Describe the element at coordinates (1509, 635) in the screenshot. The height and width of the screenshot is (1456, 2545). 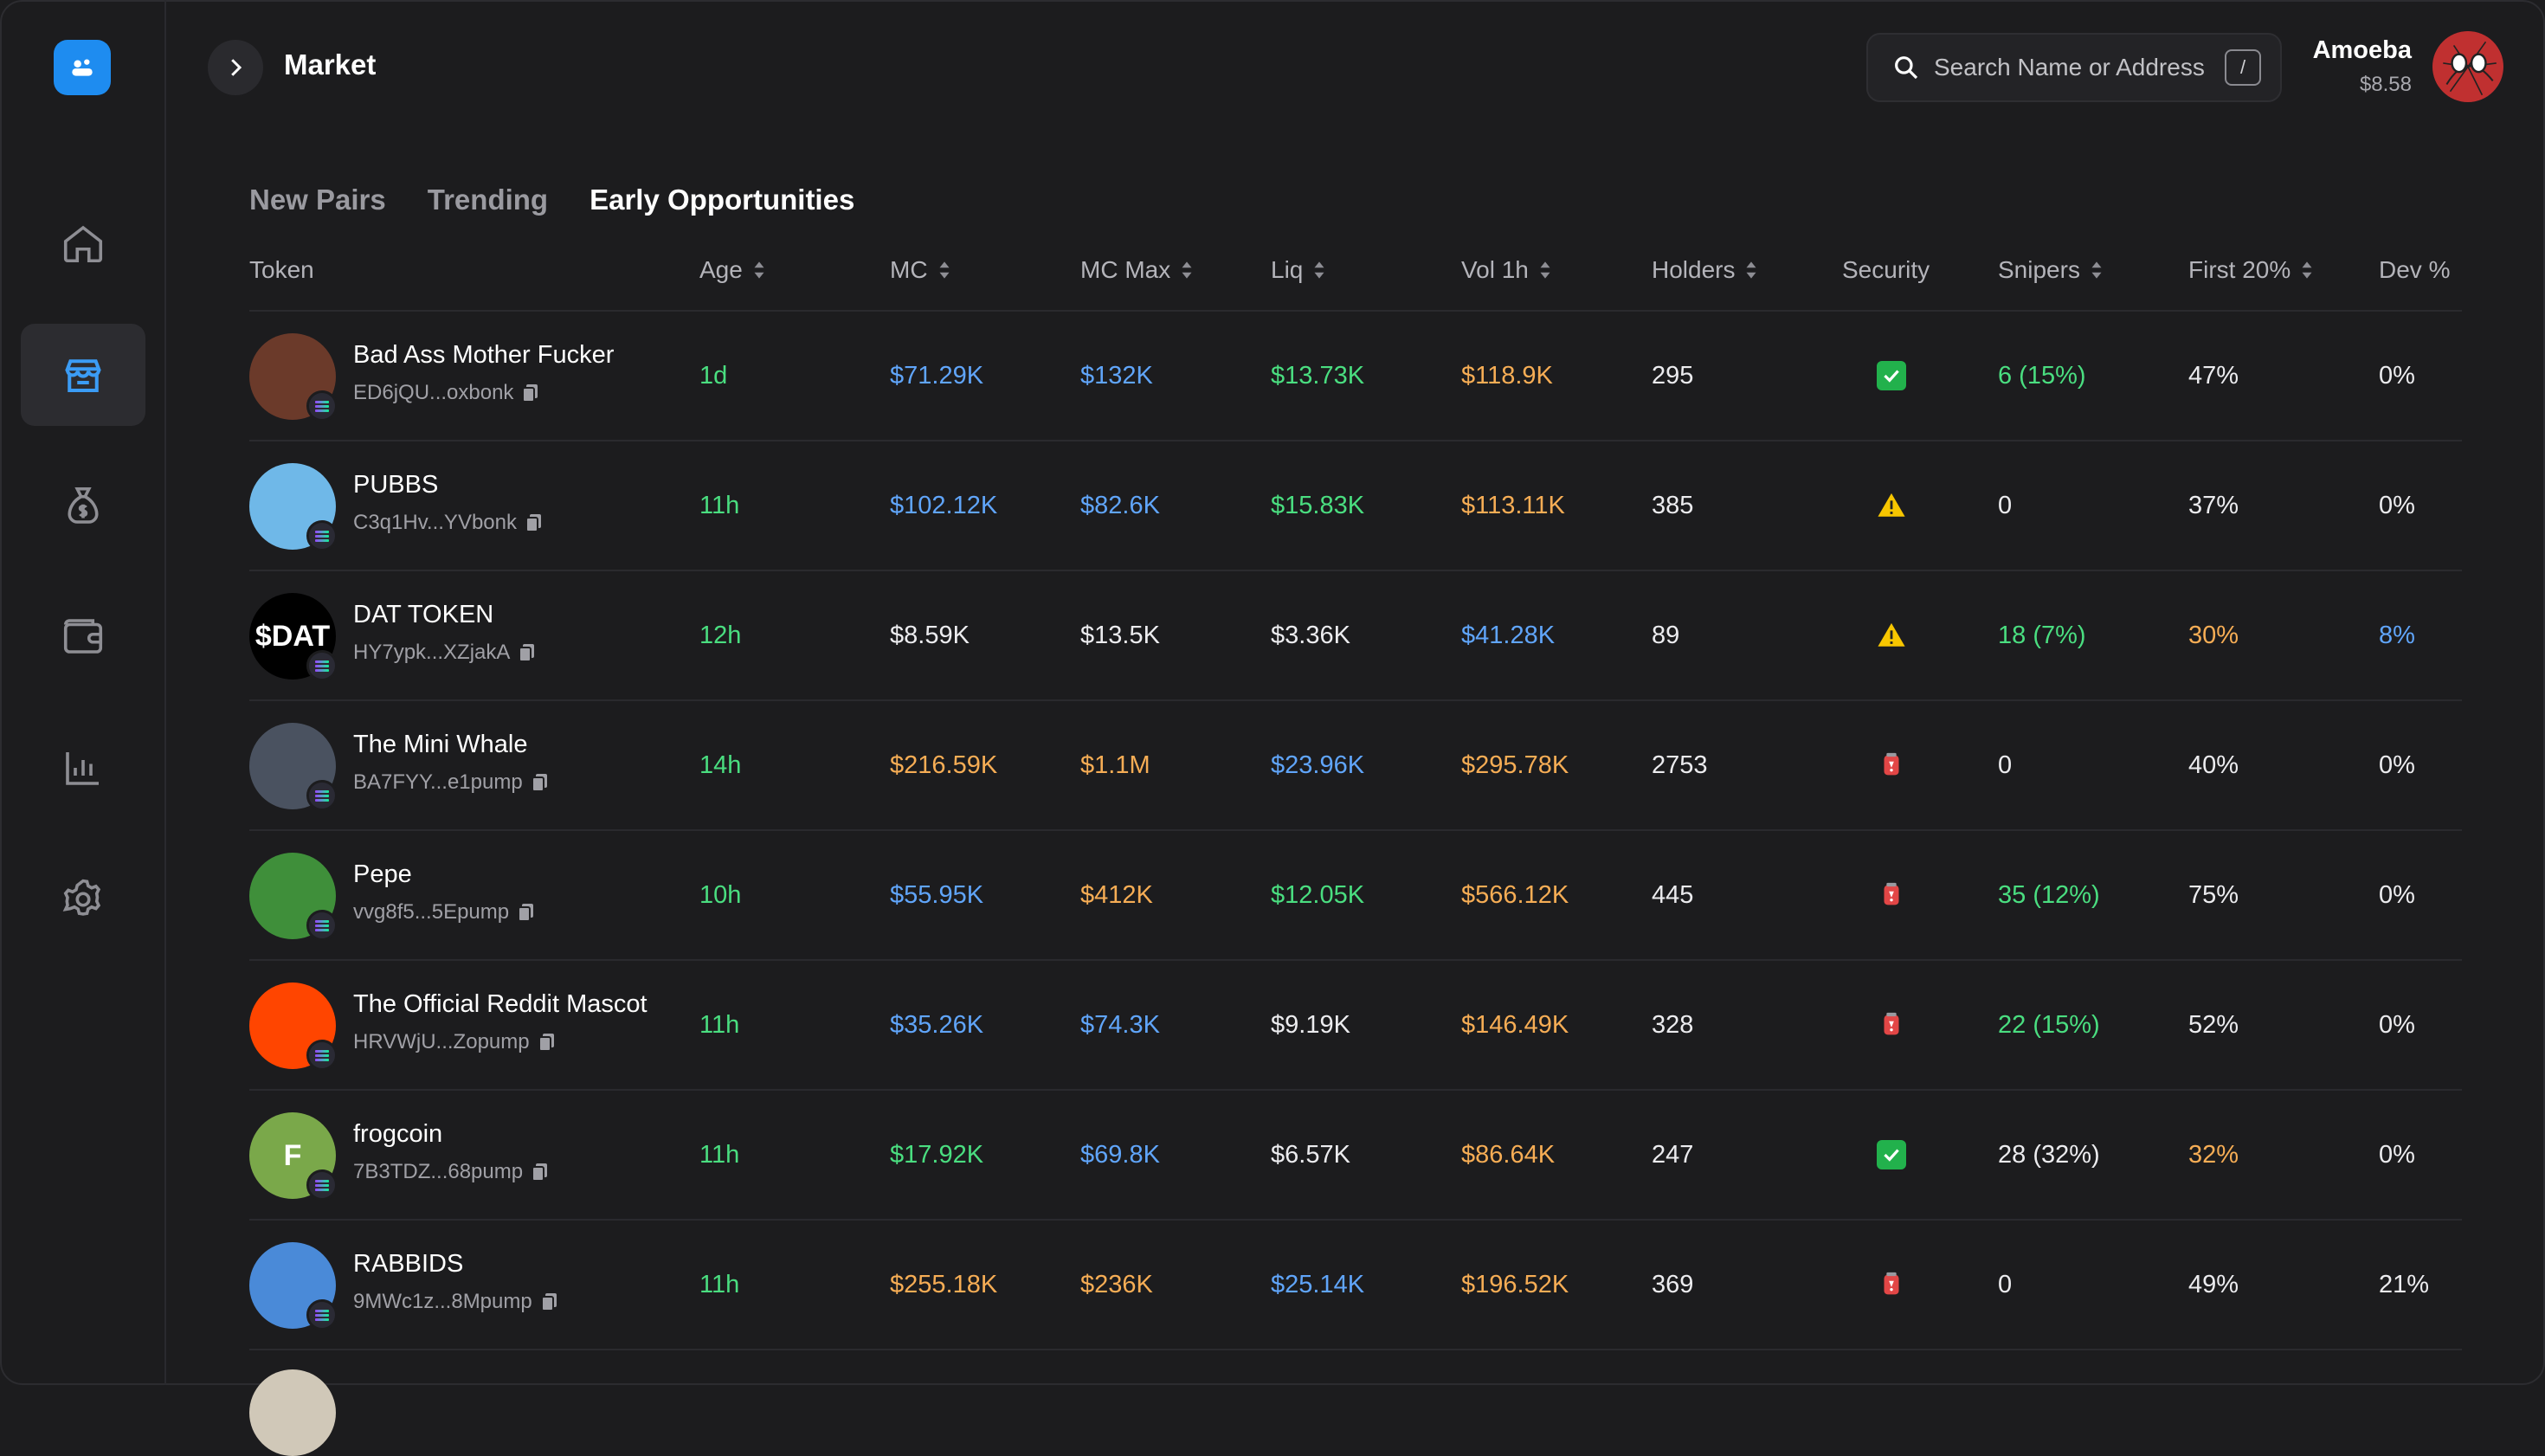
I see `vol-value: $41.28K` at that location.